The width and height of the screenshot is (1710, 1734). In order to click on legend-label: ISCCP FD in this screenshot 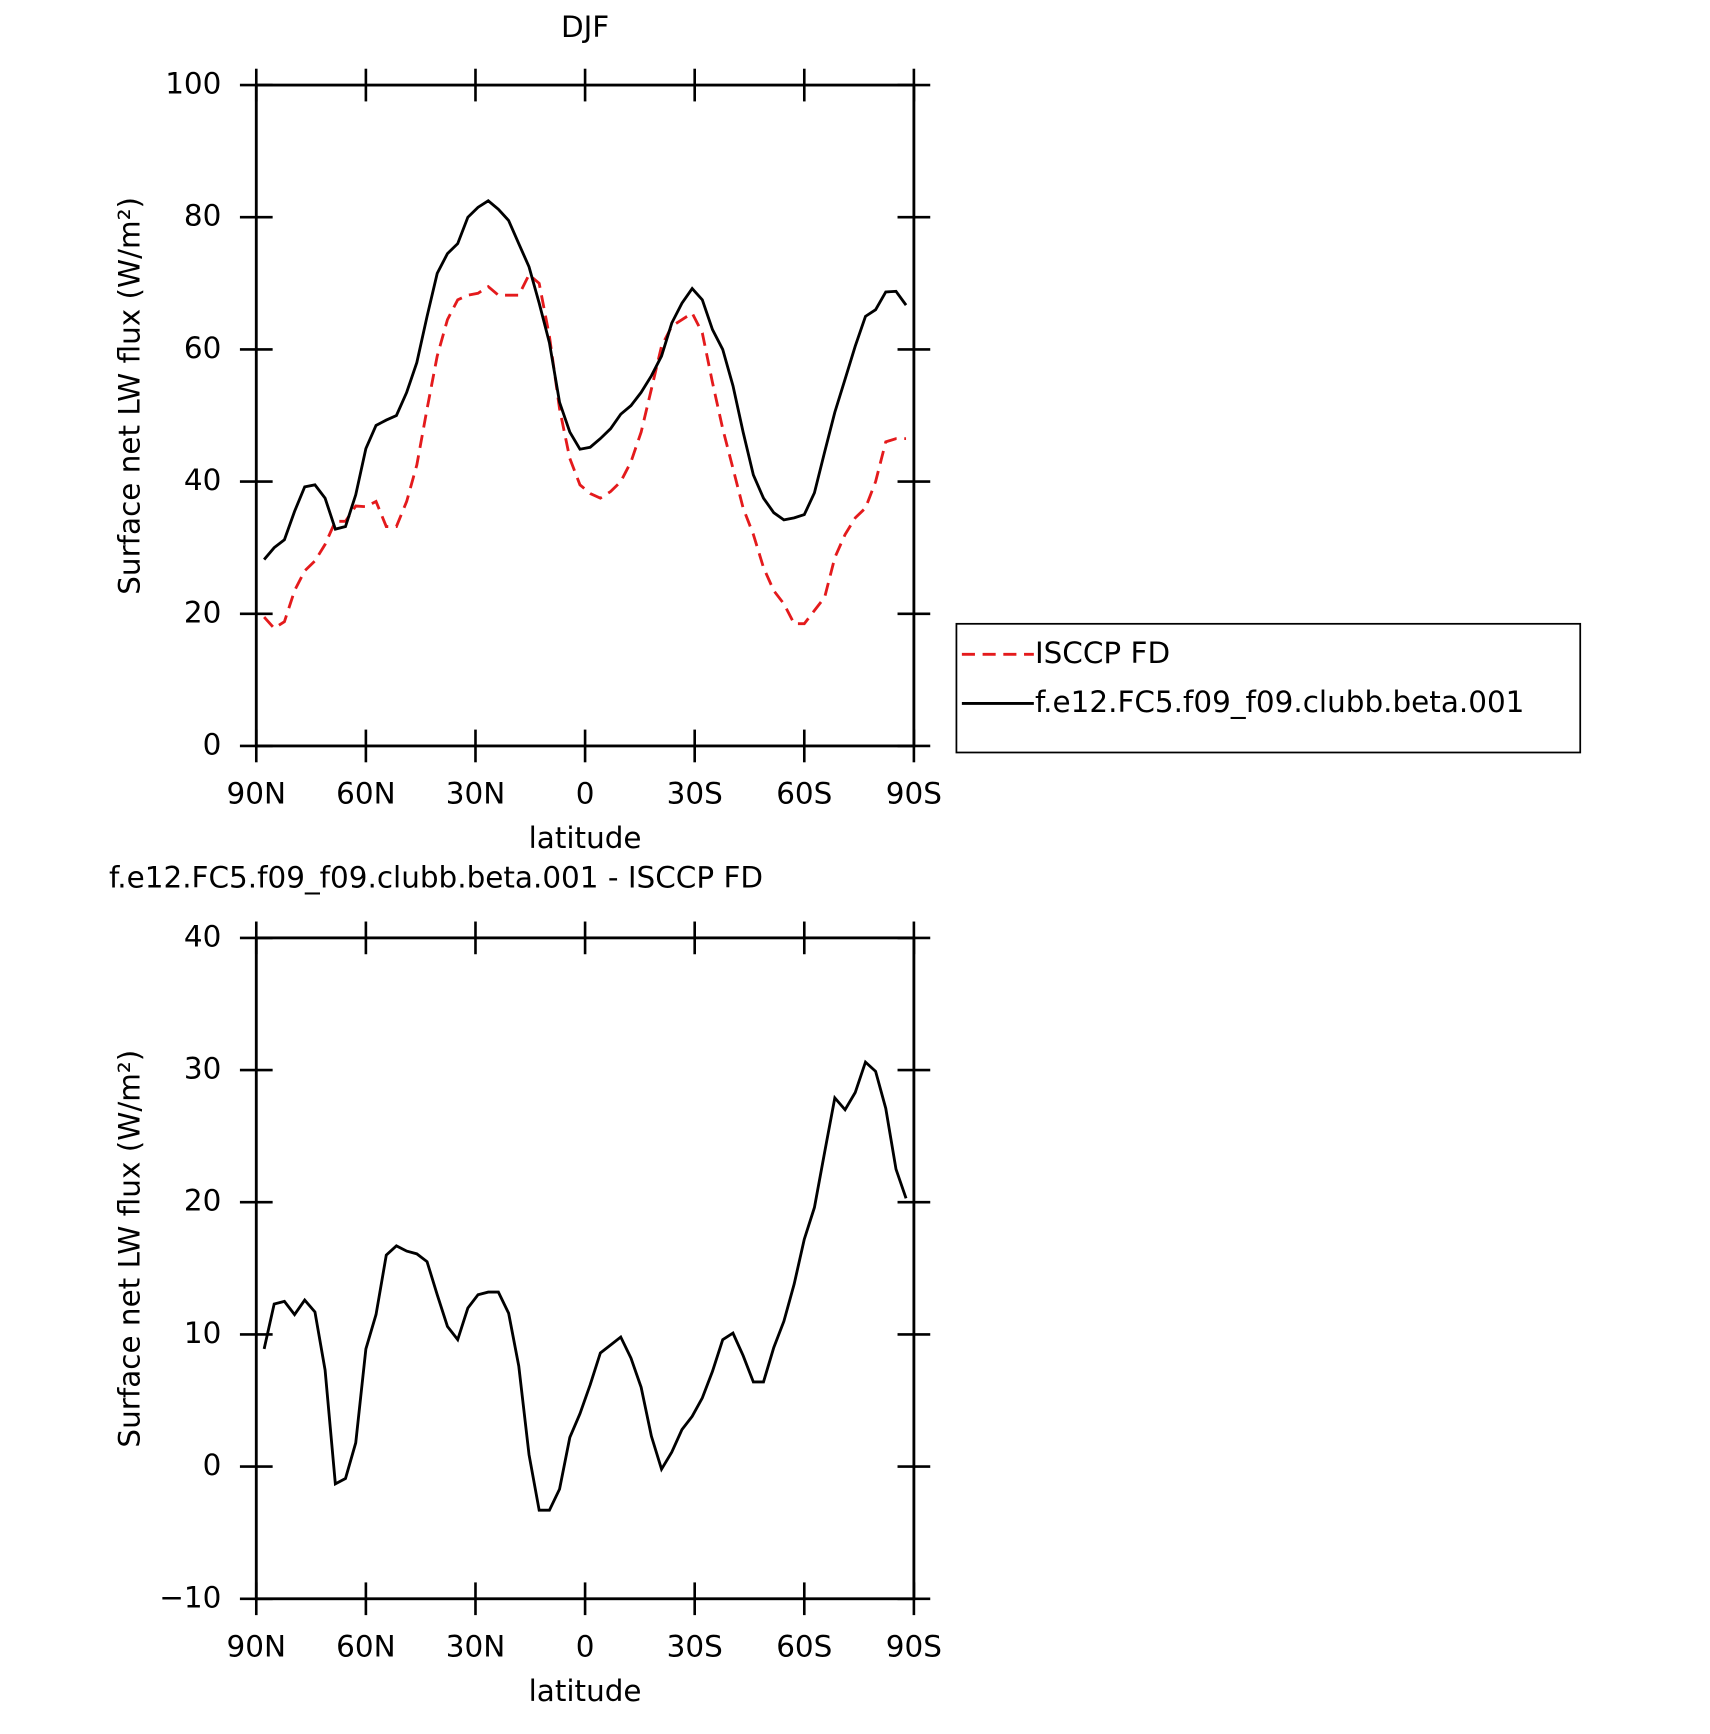, I will do `click(1102, 653)`.